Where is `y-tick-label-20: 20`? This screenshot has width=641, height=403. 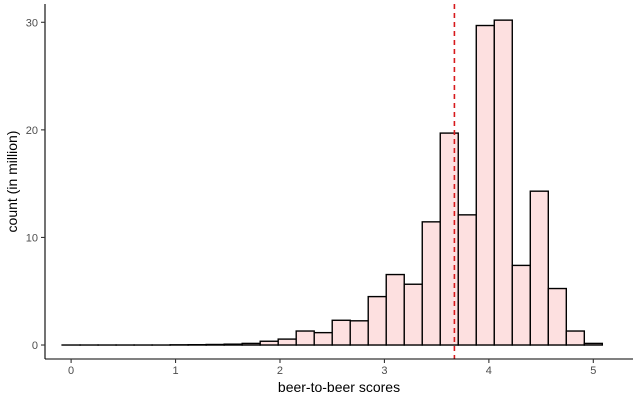 y-tick-label-20: 20 is located at coordinates (32, 131).